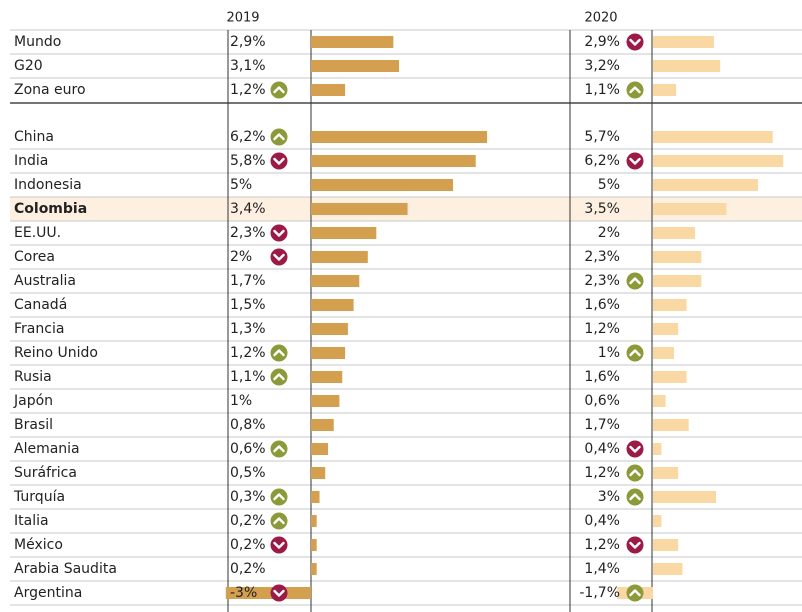 This screenshot has height=612, width=802. Describe the element at coordinates (33, 377) in the screenshot. I see `category-label: Rusia` at that location.